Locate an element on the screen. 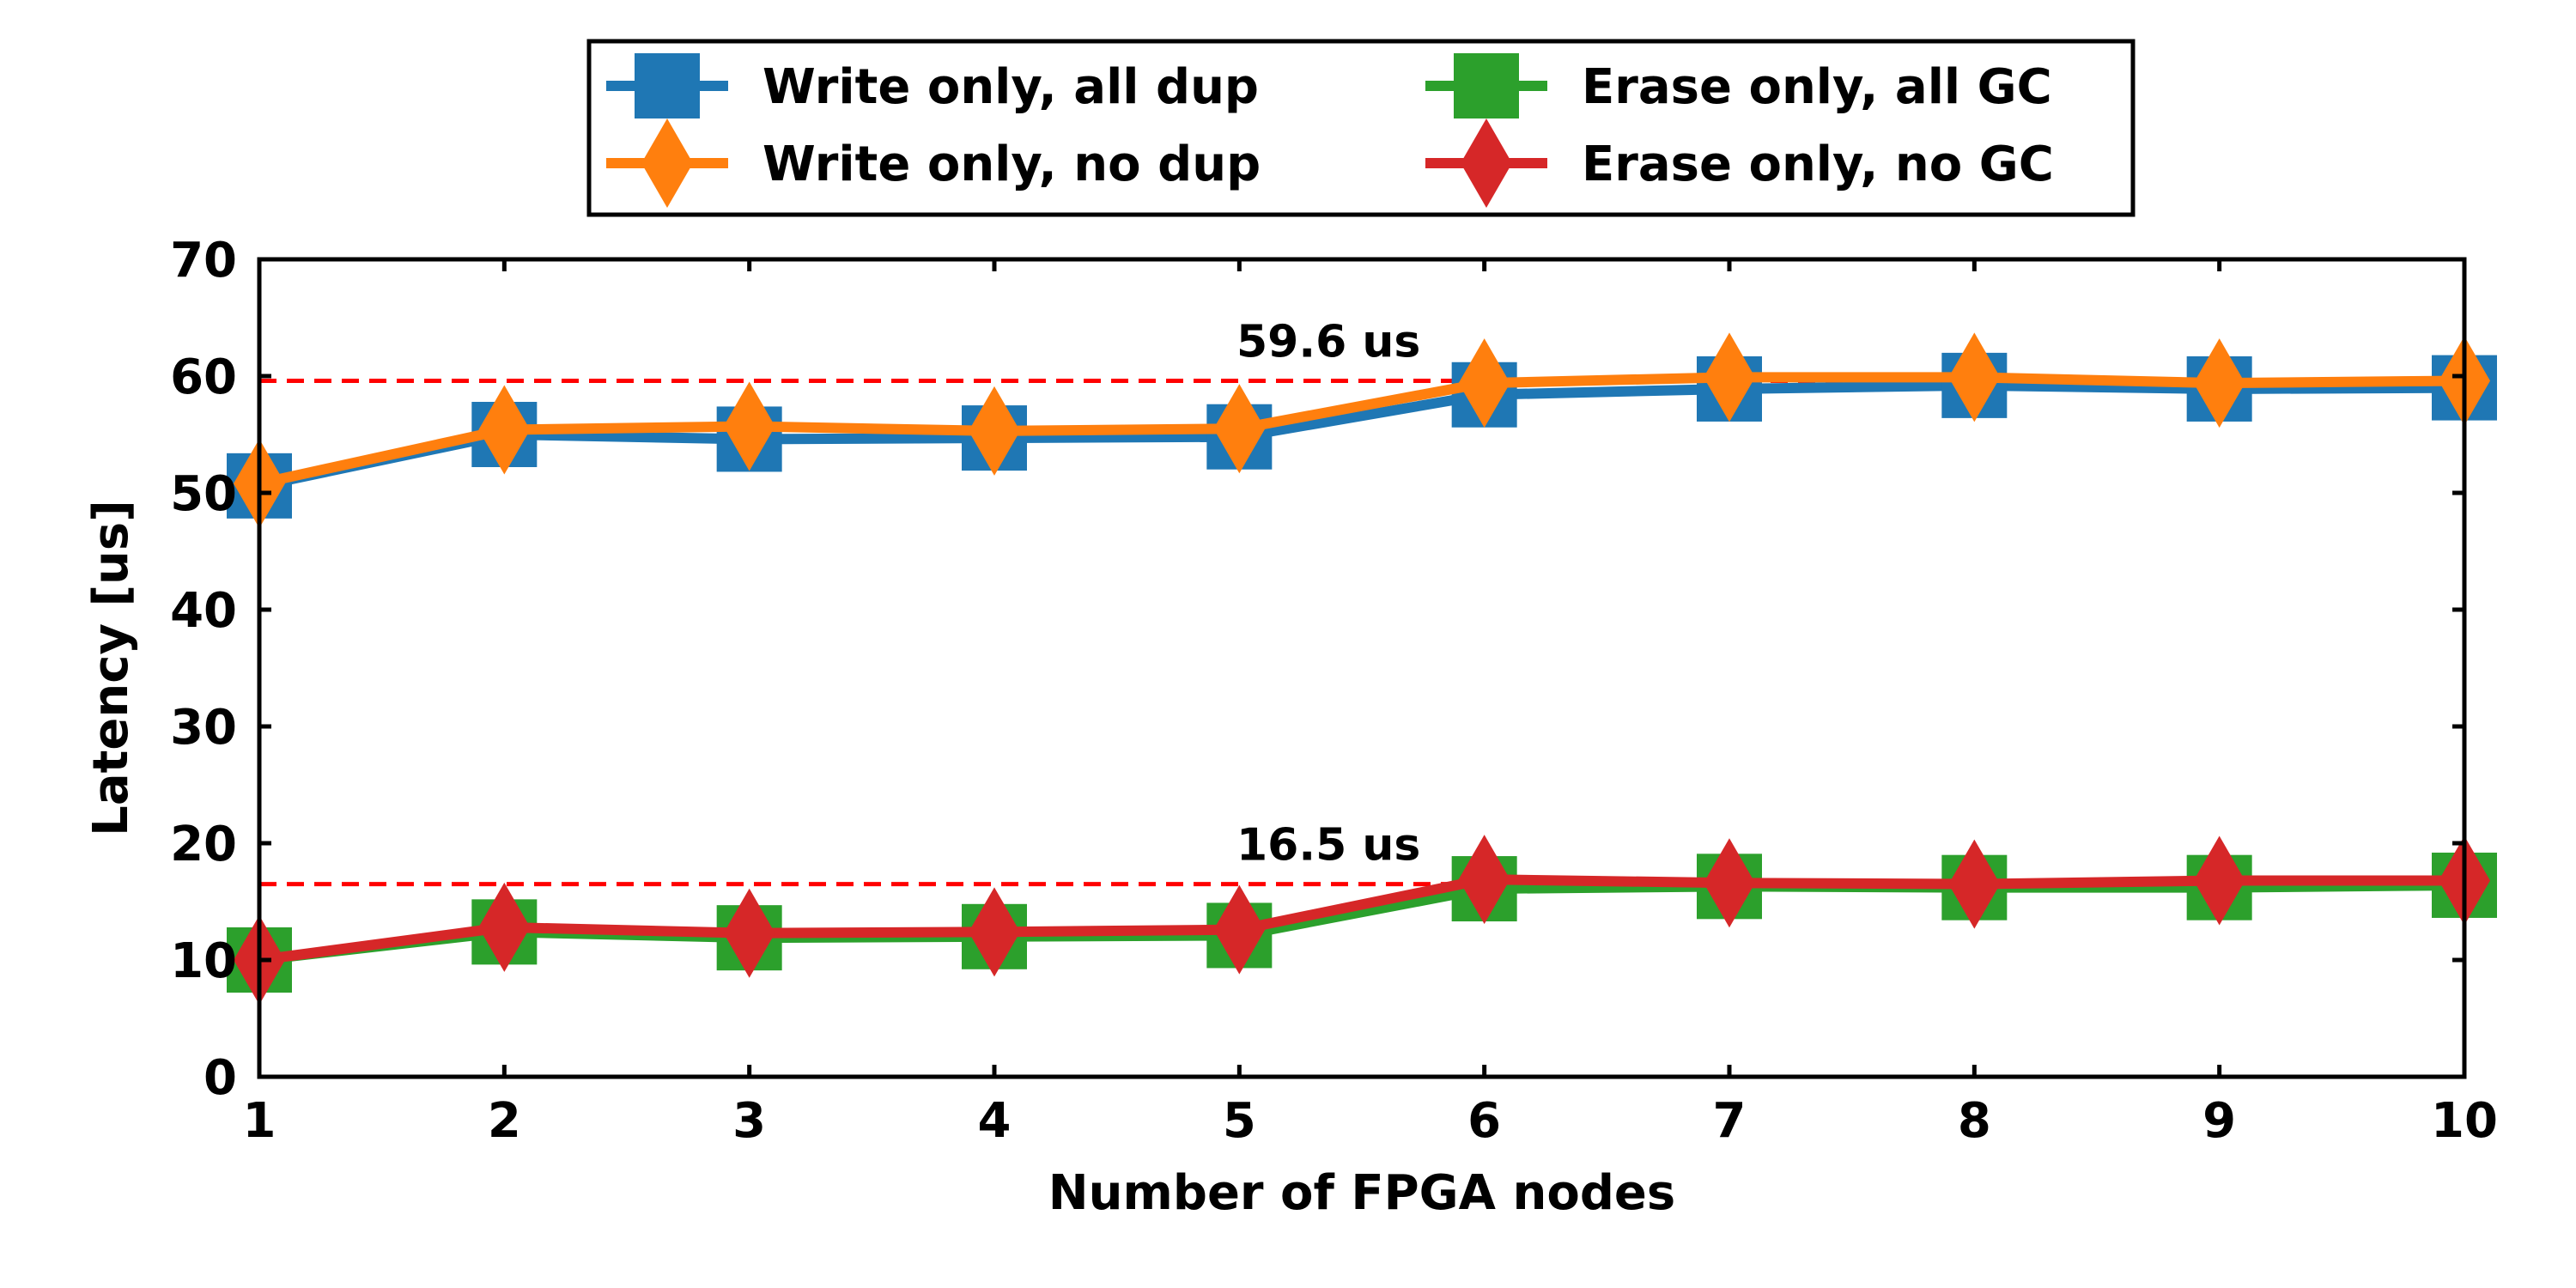 This screenshot has width=2576, height=1288. legend-label-1: Write only, all dup is located at coordinates (1010, 87).